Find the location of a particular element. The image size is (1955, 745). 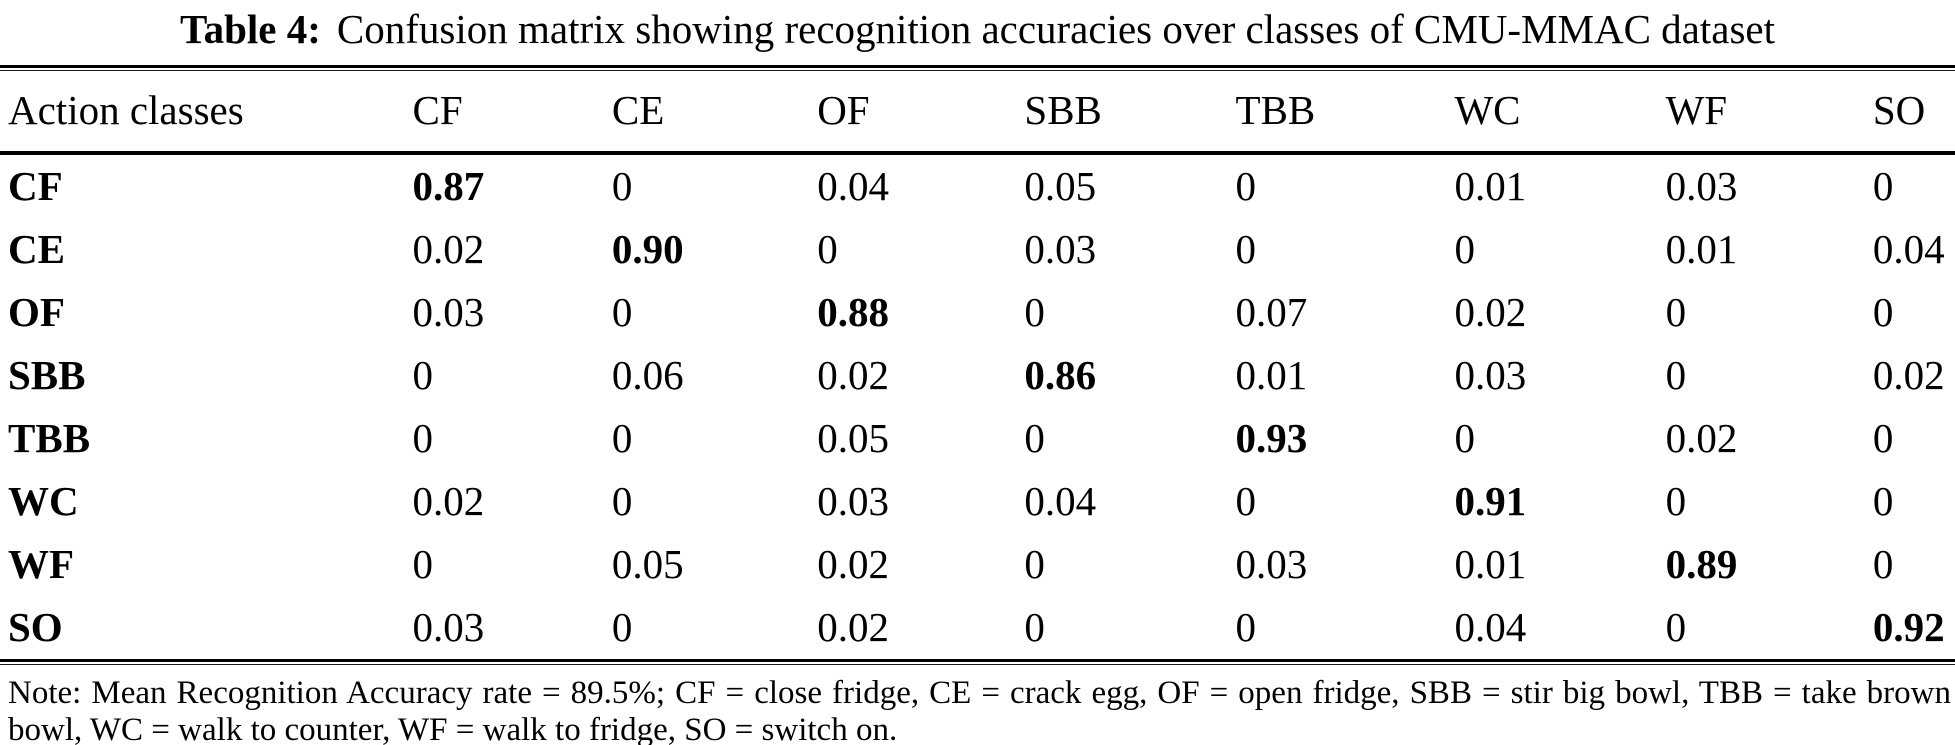

row-label-header: Action classes is located at coordinates (206, 113).